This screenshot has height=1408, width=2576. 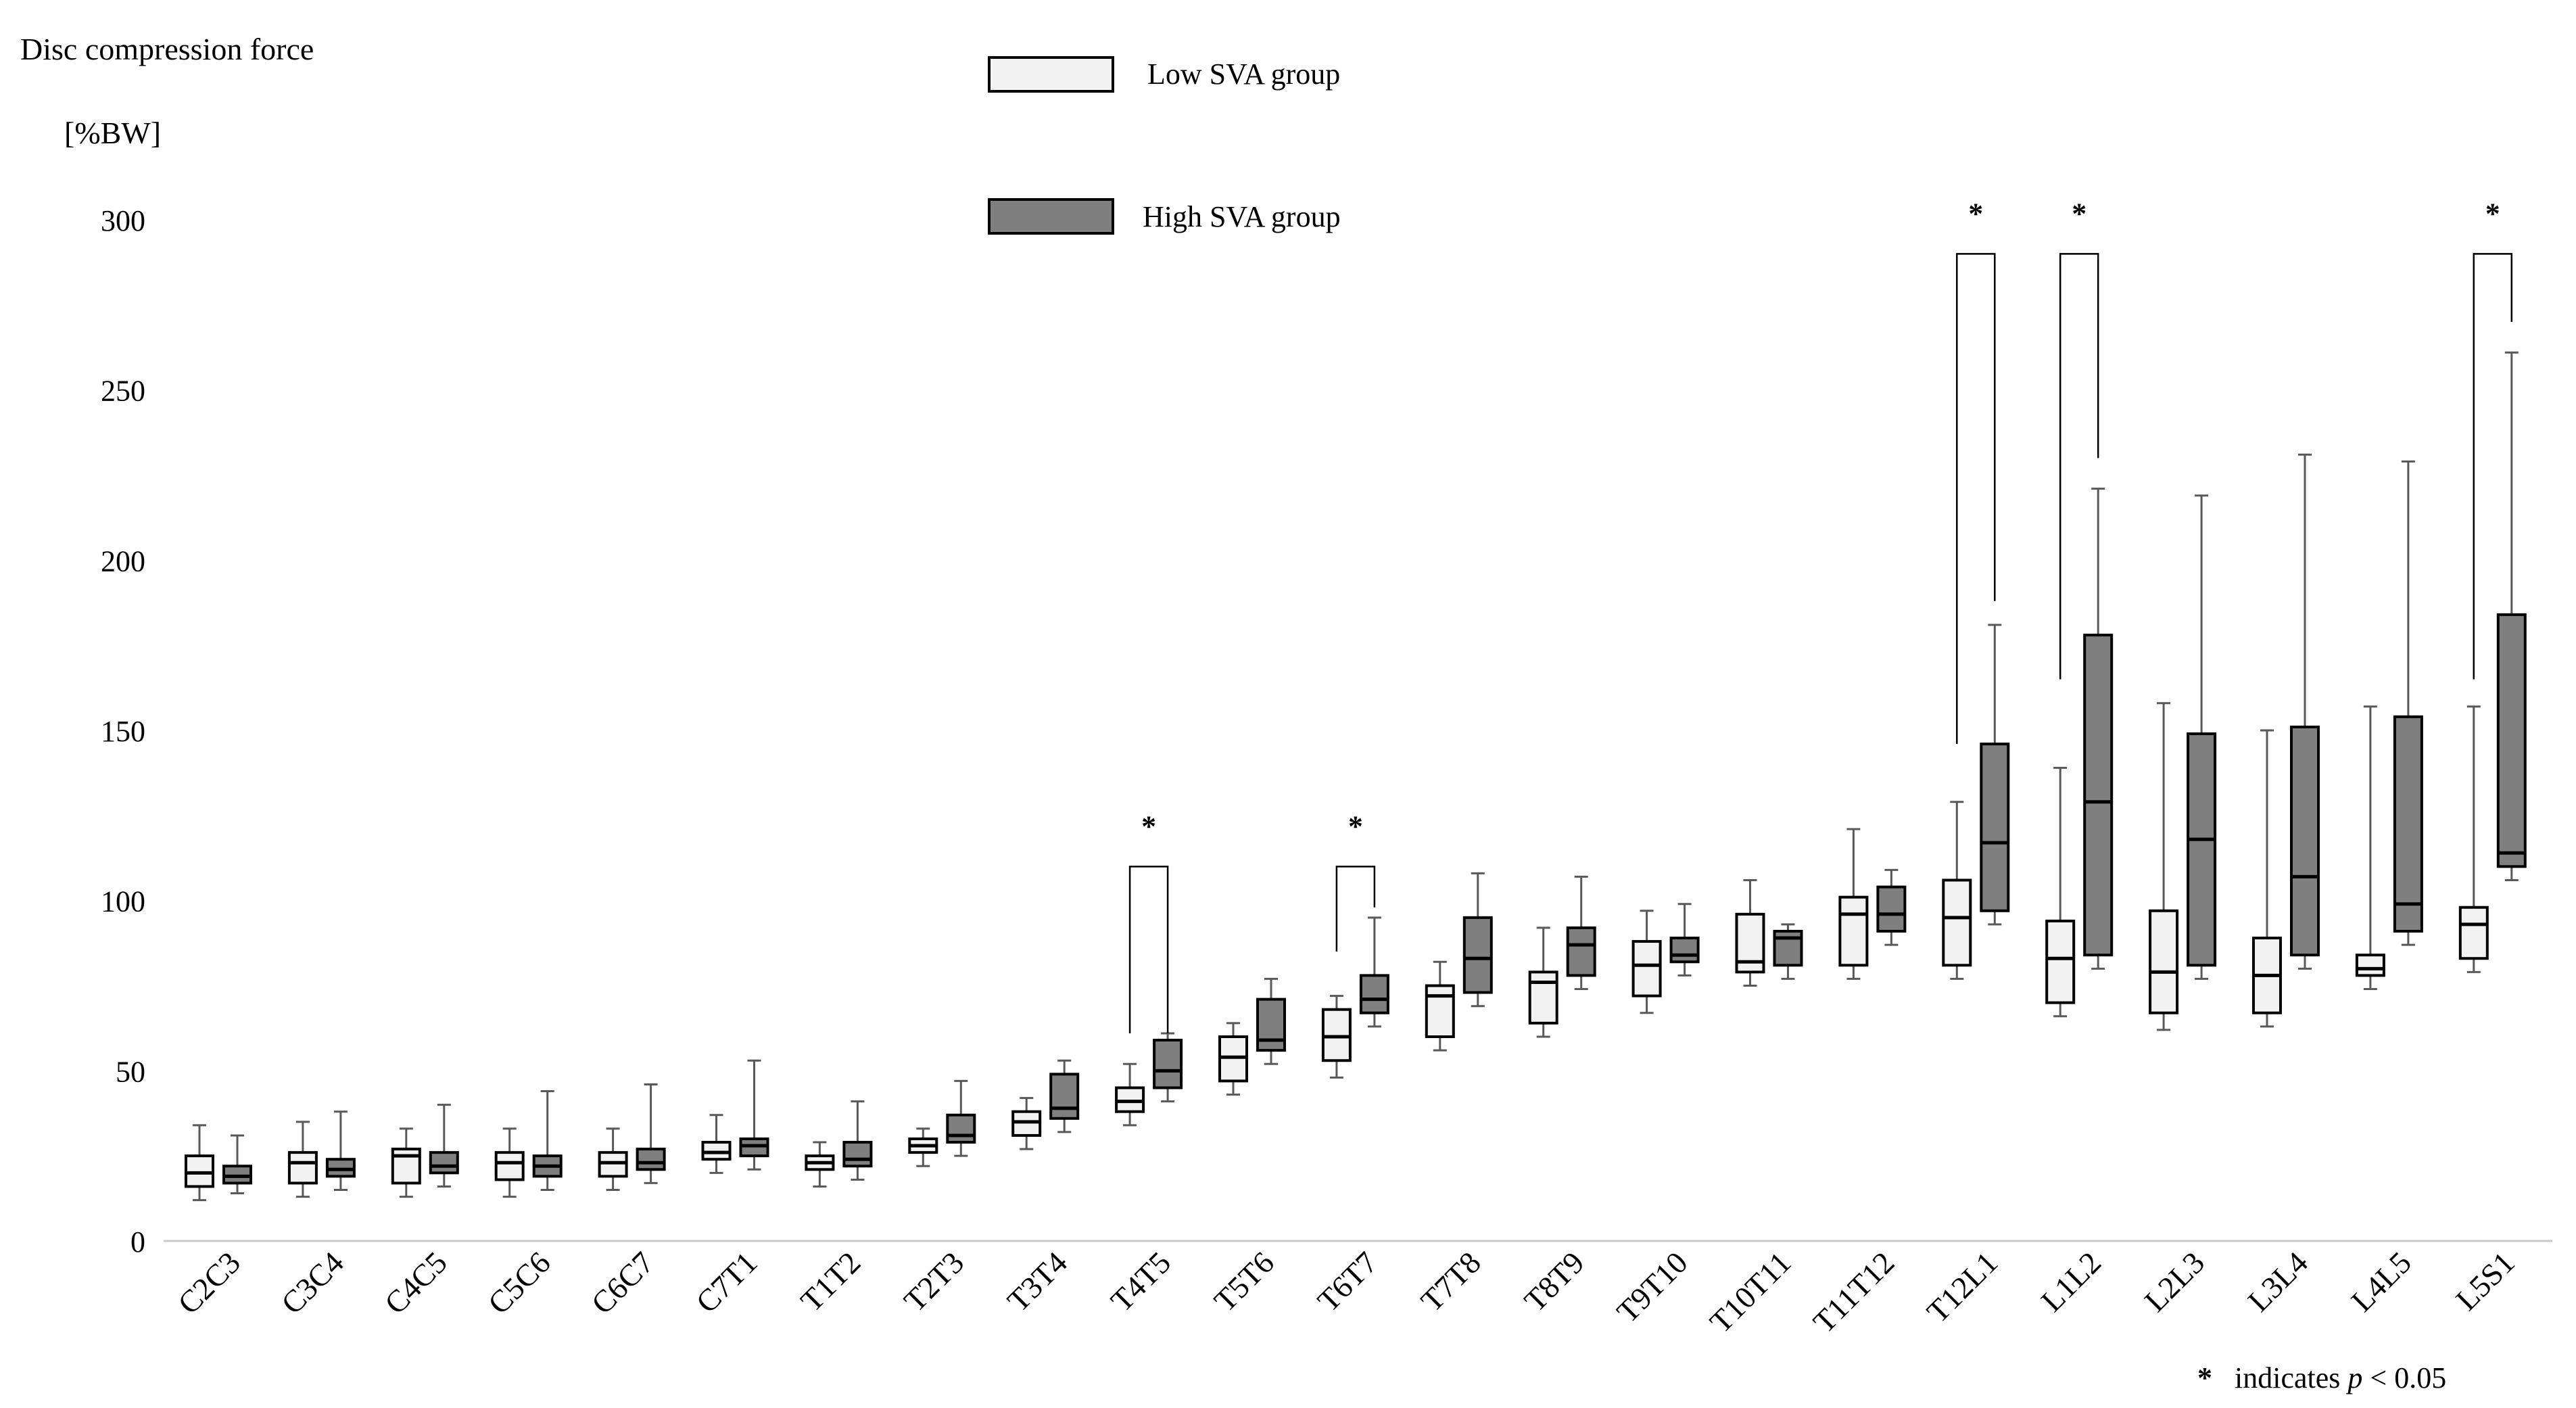 What do you see at coordinates (754, 1115) in the screenshot?
I see `high-sva-box-C7T1` at bounding box center [754, 1115].